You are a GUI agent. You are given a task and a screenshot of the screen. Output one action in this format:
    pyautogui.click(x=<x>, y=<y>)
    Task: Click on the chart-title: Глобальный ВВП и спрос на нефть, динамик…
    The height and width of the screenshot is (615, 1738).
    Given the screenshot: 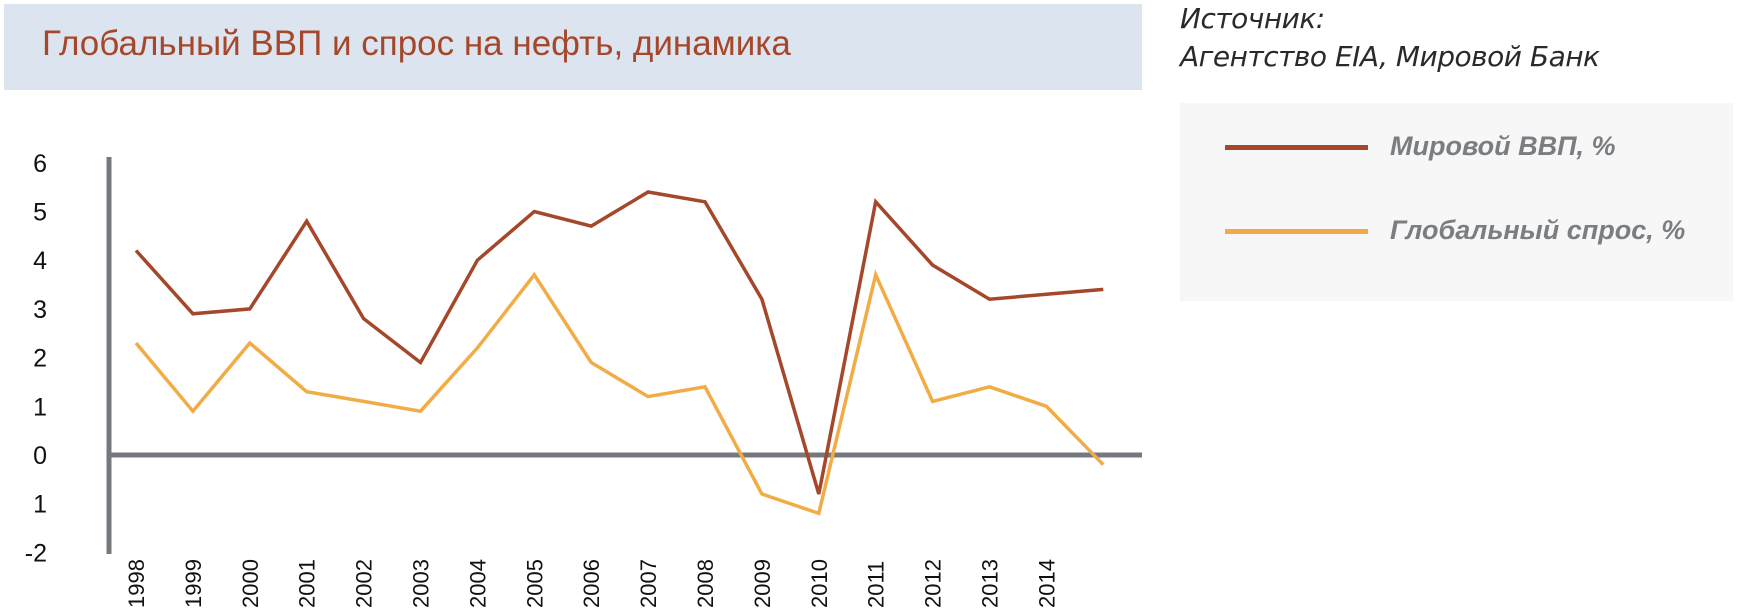 What is the action you would take?
    pyautogui.click(x=416, y=43)
    